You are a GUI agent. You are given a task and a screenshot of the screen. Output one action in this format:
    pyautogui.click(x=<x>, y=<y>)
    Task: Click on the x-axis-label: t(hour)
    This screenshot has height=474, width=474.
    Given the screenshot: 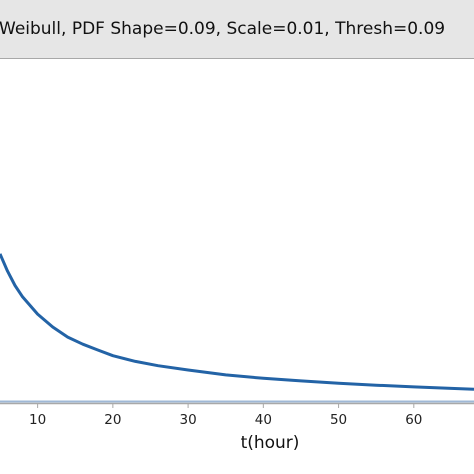 What is the action you would take?
    pyautogui.click(x=270, y=443)
    